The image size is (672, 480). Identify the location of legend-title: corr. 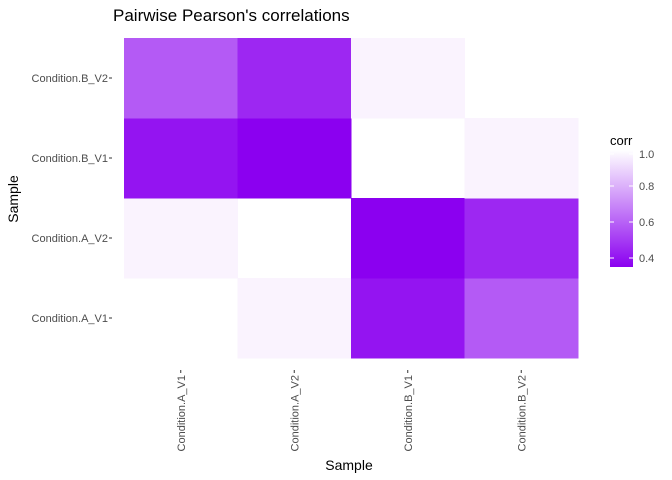
(621, 140).